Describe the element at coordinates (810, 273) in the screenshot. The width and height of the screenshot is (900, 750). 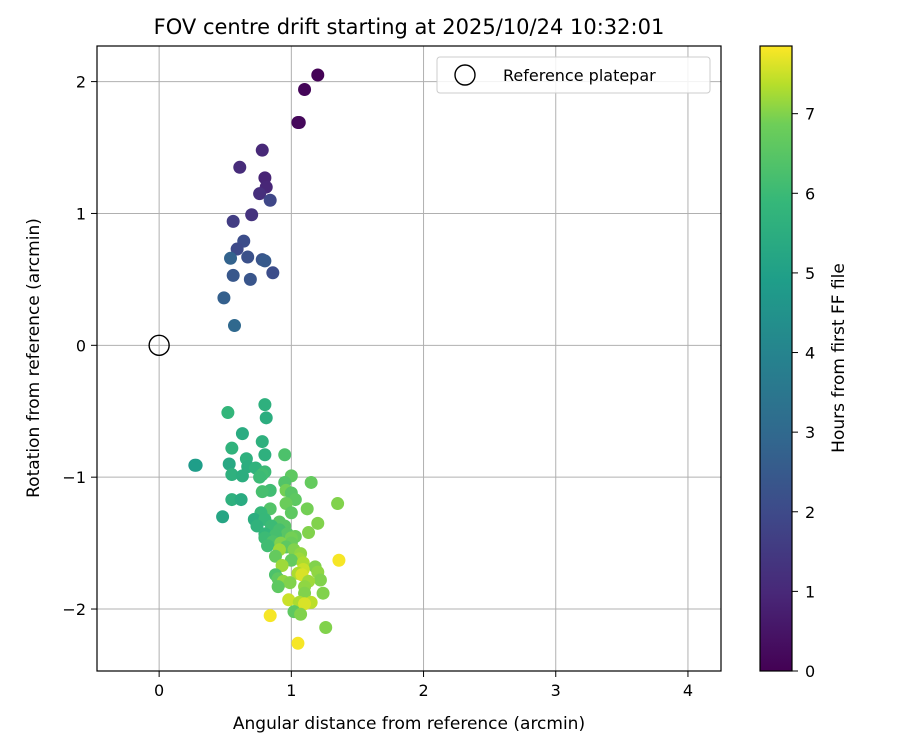
I see `colorbar-tick-label: 5` at that location.